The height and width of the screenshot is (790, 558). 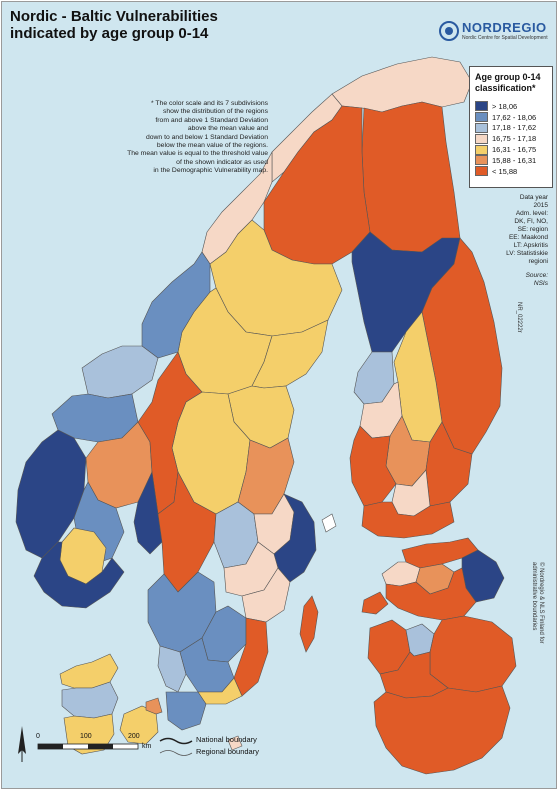 What do you see at coordinates (540, 205) in the screenshot?
I see `info-line: 2015` at bounding box center [540, 205].